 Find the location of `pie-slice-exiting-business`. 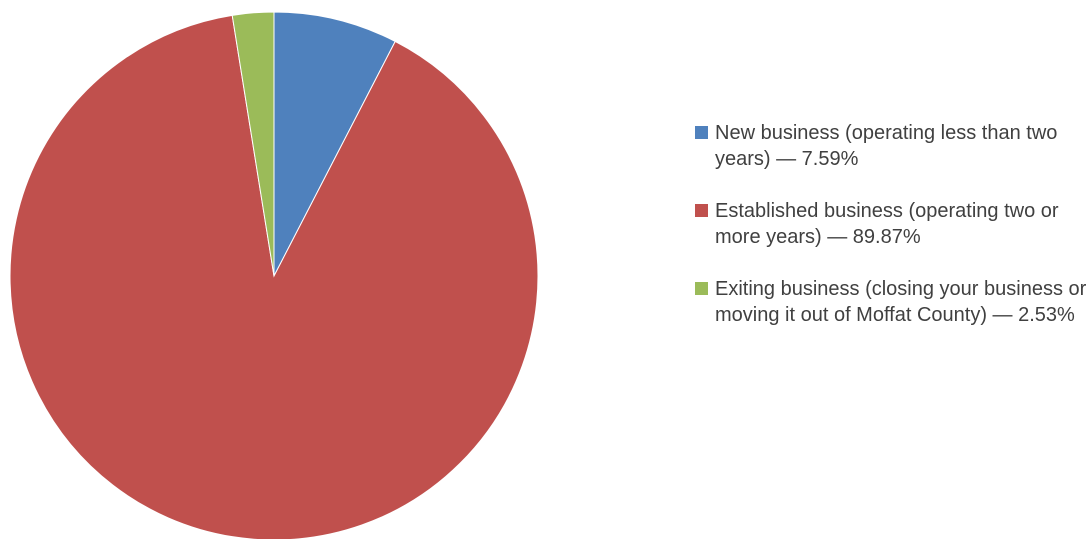

pie-slice-exiting-business is located at coordinates (253, 144).